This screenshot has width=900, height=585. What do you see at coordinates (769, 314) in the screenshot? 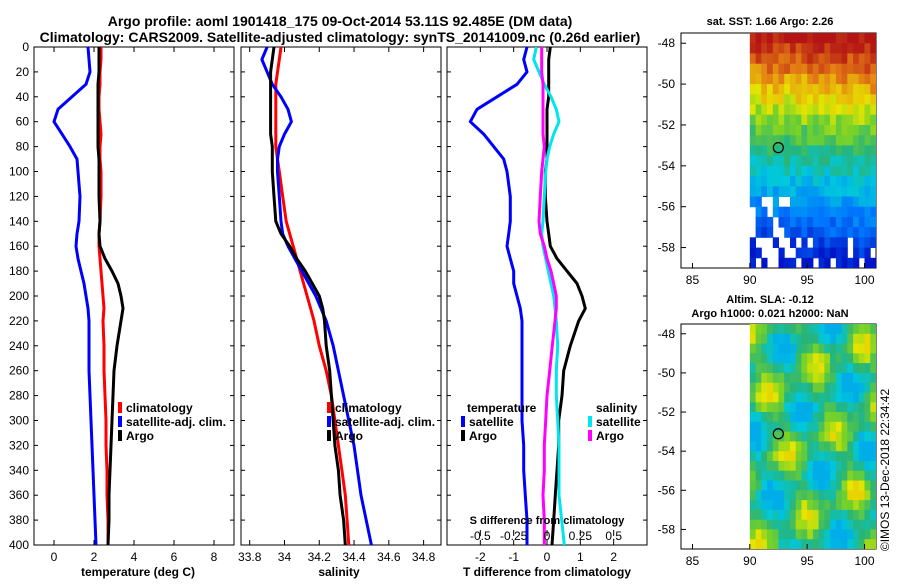
I see `sla-map-title-line2: Argo h1000: 0.021 h2000: NaN` at bounding box center [769, 314].